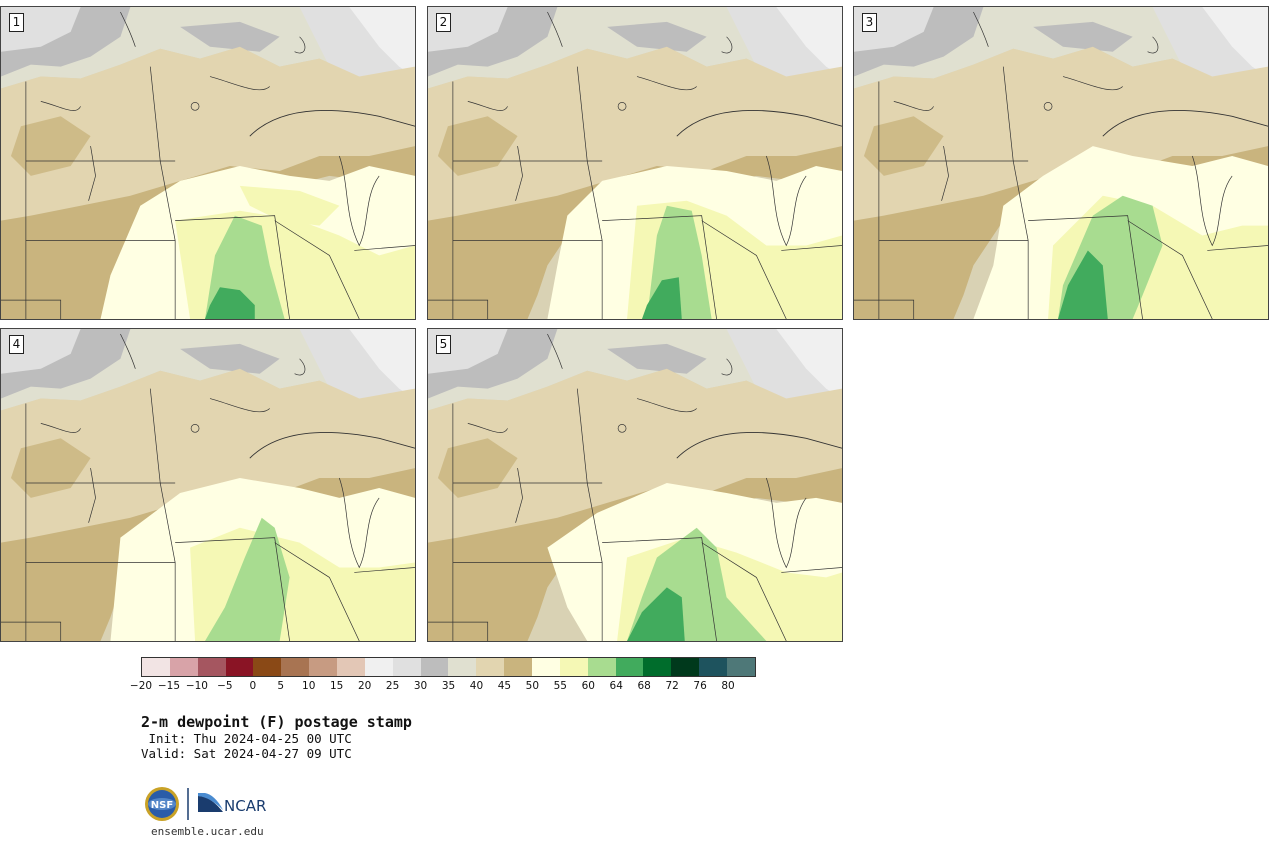 The width and height of the screenshot is (1280, 844). Describe the element at coordinates (392, 686) in the screenshot. I see `colorbar-tick-label: 25` at that location.